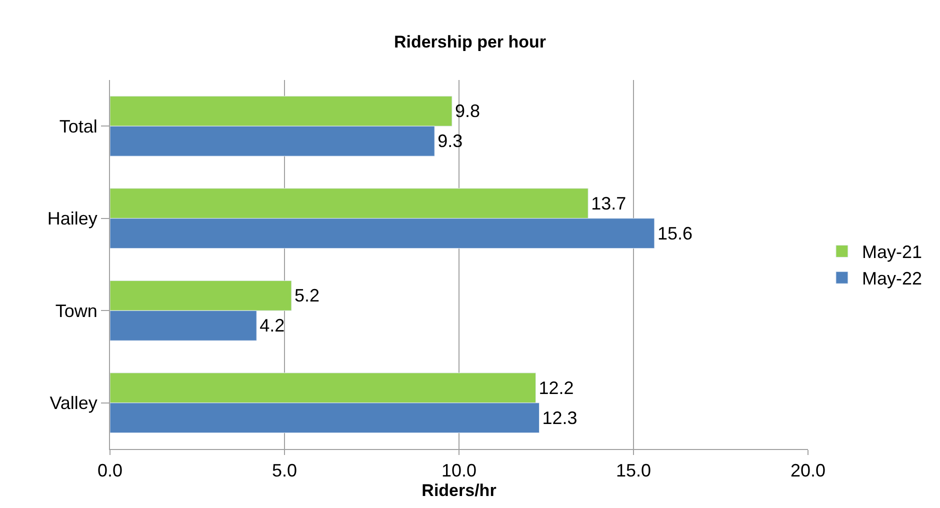 This screenshot has width=940, height=508. What do you see at coordinates (892, 252) in the screenshot?
I see `legend-label: May-21` at bounding box center [892, 252].